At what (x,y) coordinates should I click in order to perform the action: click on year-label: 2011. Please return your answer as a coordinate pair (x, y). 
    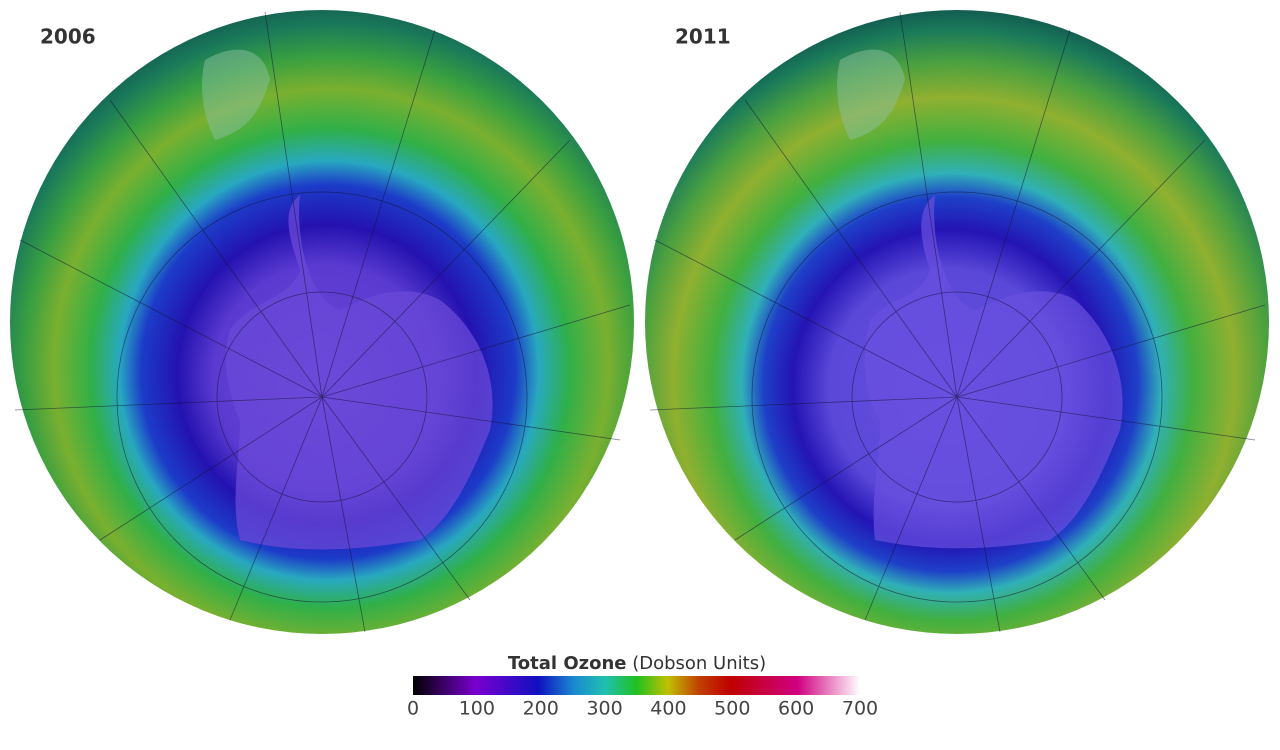
    Looking at the image, I should click on (703, 37).